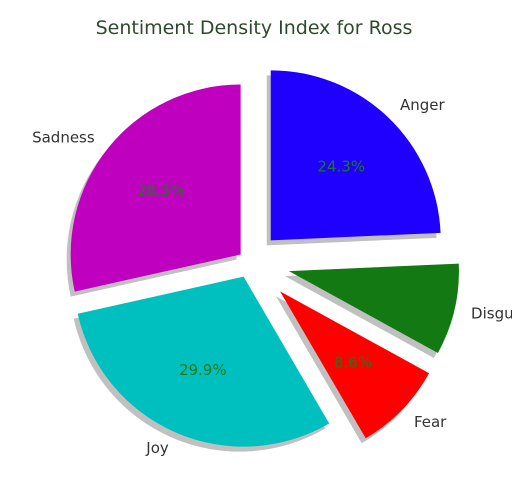  I want to click on slice-label-sadness: Sadness, so click(63, 138).